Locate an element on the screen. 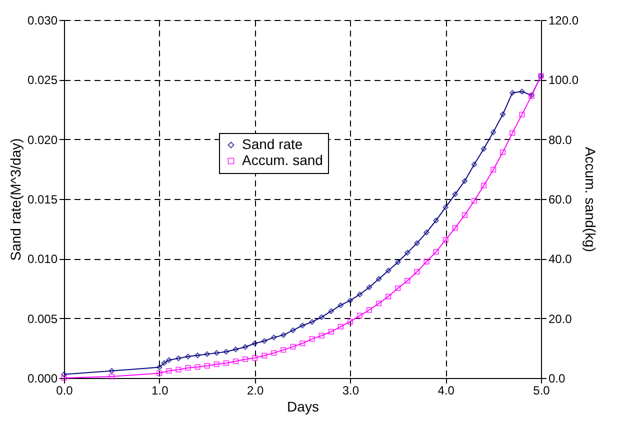 The width and height of the screenshot is (630, 430). y2-tick-label: 0.0 is located at coordinates (557, 379).